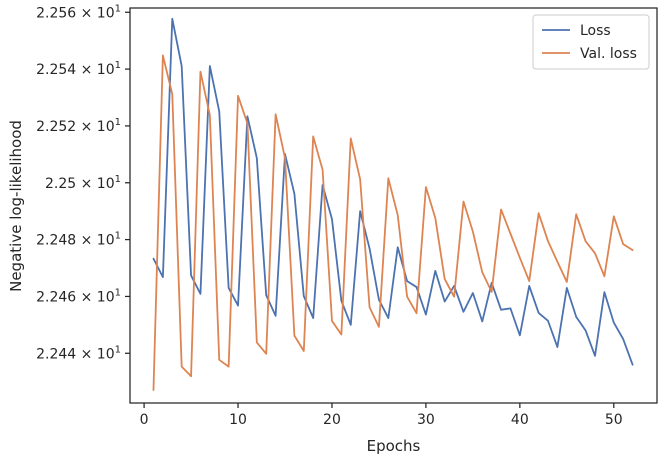  Describe the element at coordinates (78, 240) in the screenshot. I see `y-tick-label: 2.248 × 10¹` at that location.